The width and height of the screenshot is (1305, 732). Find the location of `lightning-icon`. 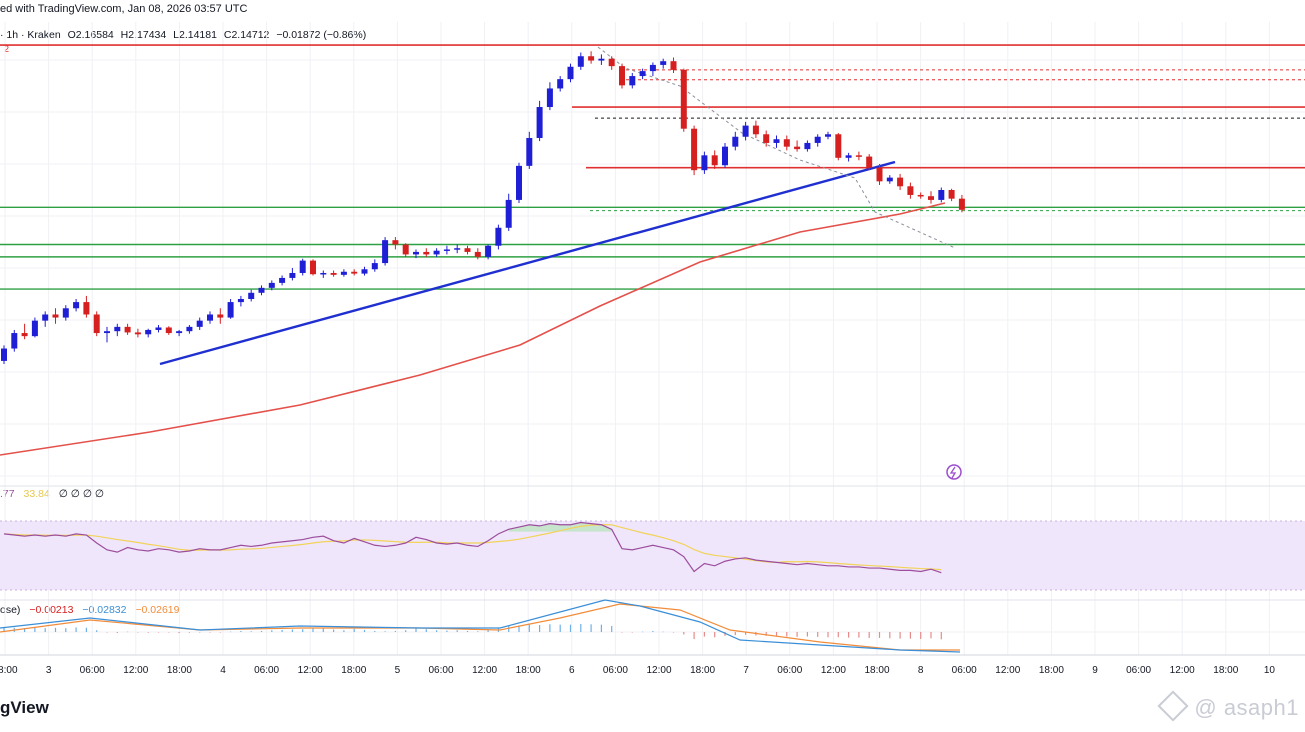

lightning-icon is located at coordinates (954, 472).